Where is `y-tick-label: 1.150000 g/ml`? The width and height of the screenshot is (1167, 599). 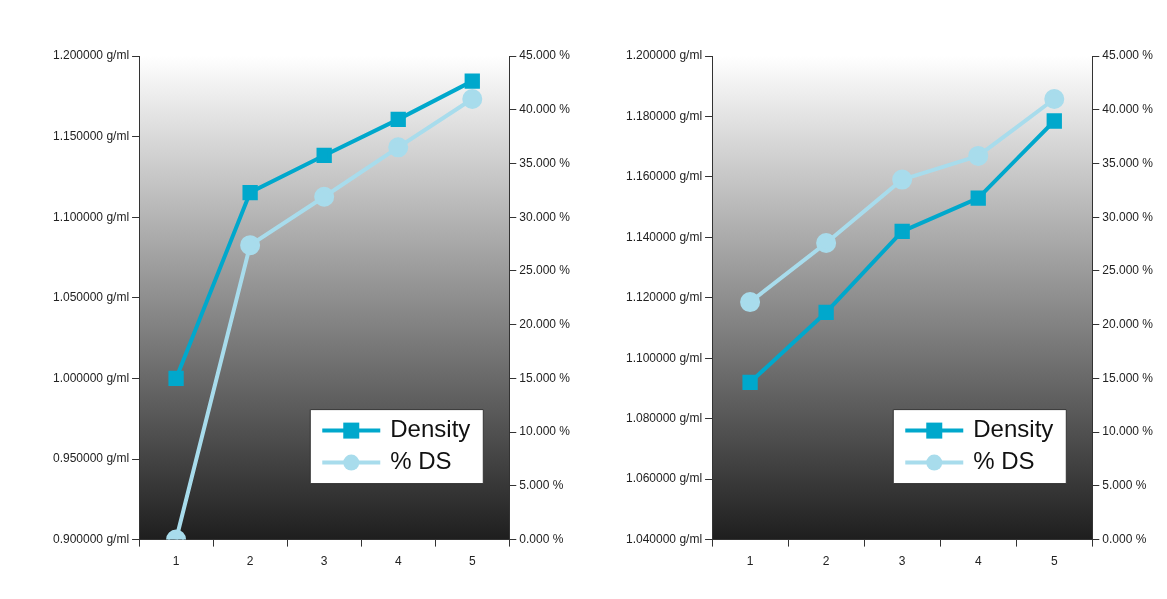 y-tick-label: 1.150000 g/ml is located at coordinates (91, 135).